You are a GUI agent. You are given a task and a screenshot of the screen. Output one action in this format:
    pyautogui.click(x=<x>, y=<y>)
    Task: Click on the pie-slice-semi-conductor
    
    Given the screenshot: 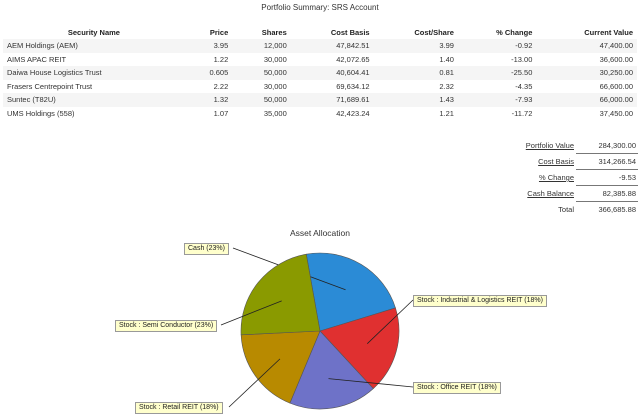 What is the action you would take?
    pyautogui.click(x=280, y=294)
    